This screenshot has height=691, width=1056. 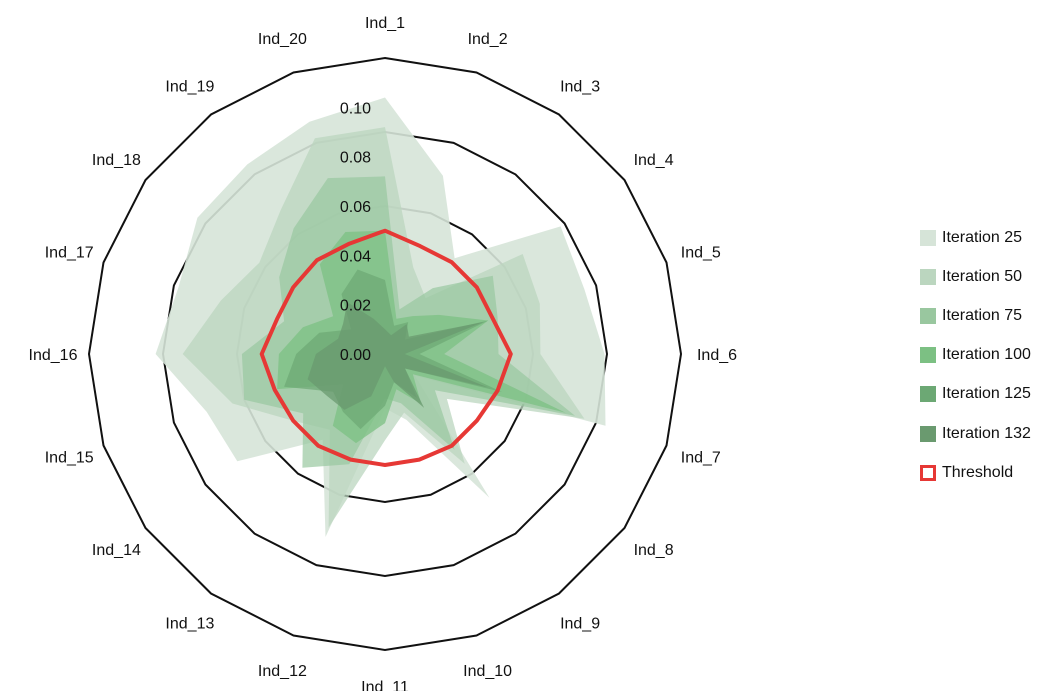 I want to click on axis-label: Ind_9, so click(x=580, y=624).